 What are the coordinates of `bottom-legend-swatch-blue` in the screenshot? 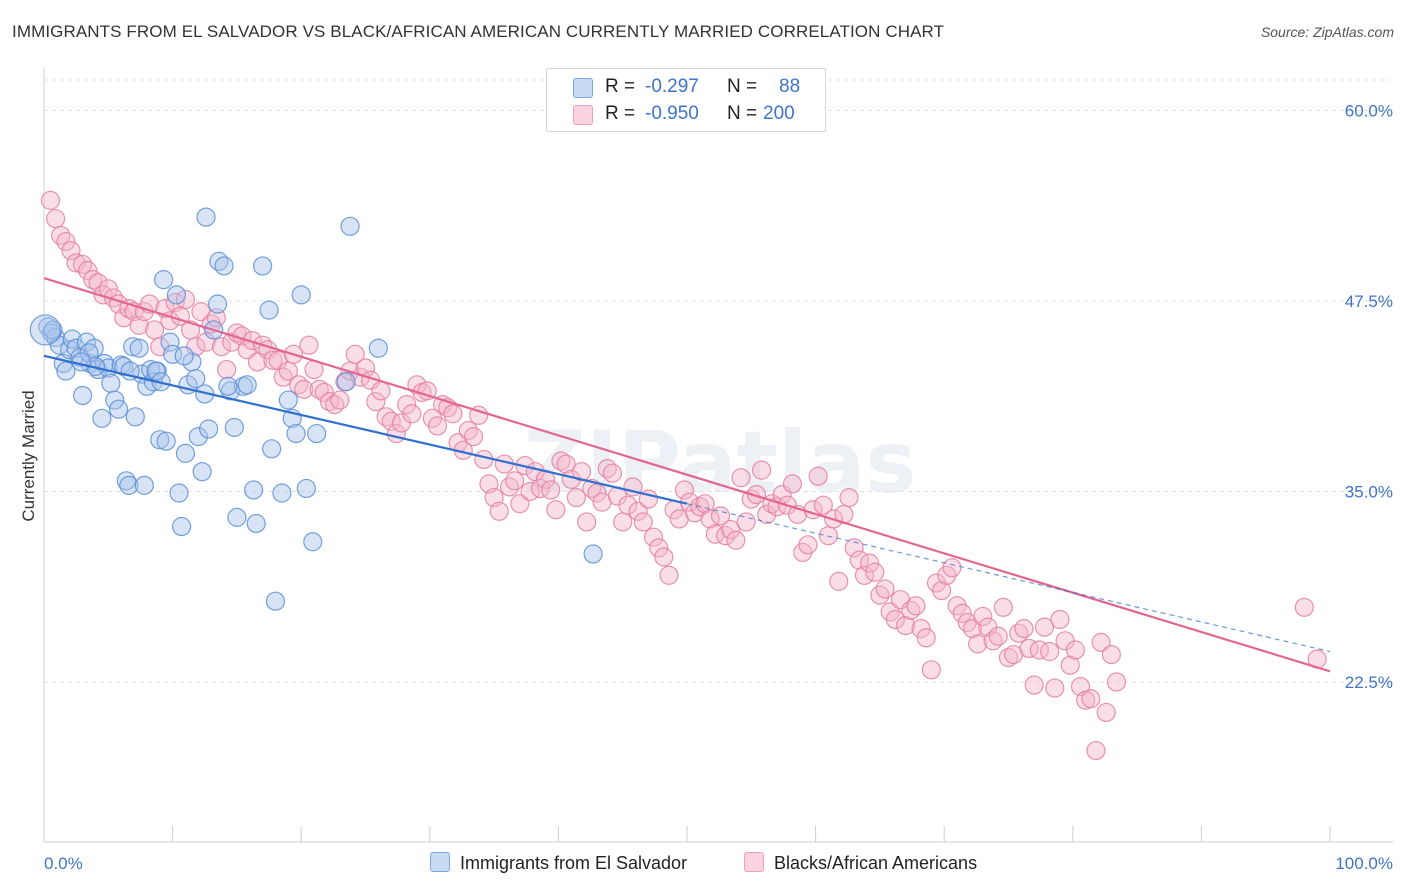 It's located at (440, 862).